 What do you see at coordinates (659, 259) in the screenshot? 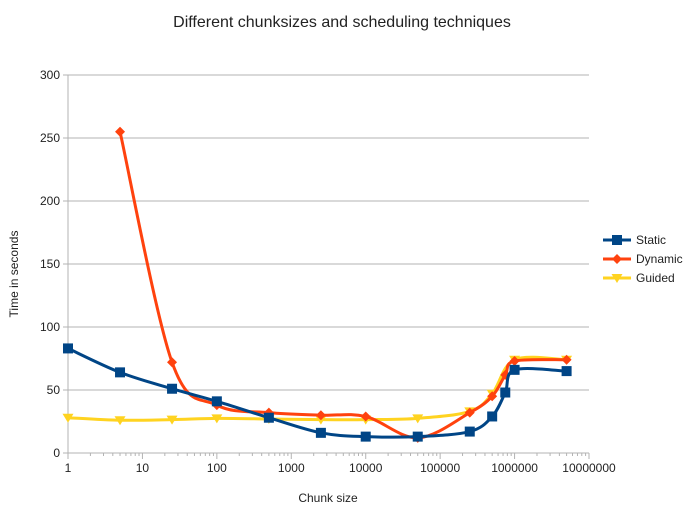
I see `legend-label: Dynamic` at bounding box center [659, 259].